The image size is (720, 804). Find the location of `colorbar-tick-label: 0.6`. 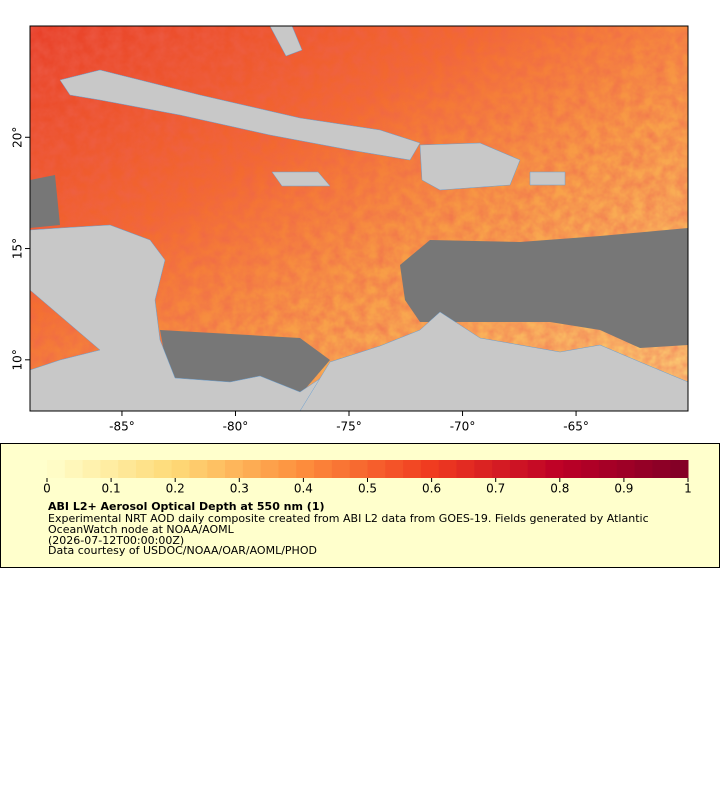

colorbar-tick-label: 0.6 is located at coordinates (431, 489).